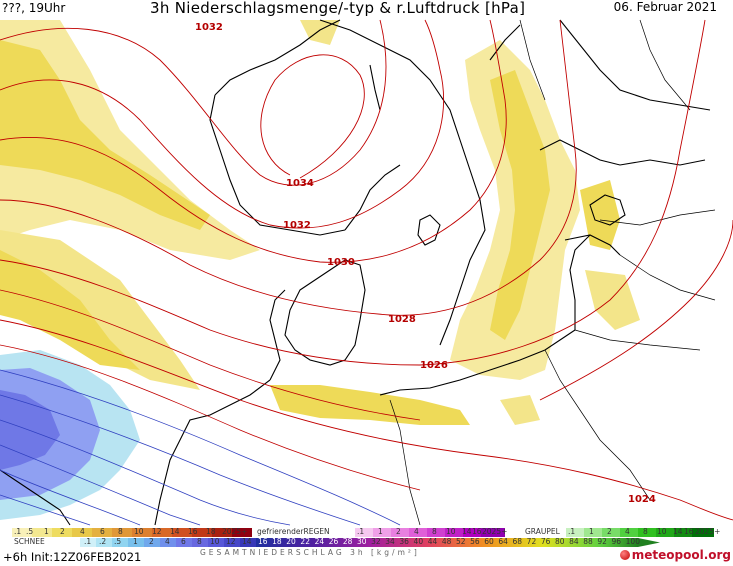  Describe the element at coordinates (34, 8) in the screenshot. I see `forecast-time: ???, 19Uhr` at that location.